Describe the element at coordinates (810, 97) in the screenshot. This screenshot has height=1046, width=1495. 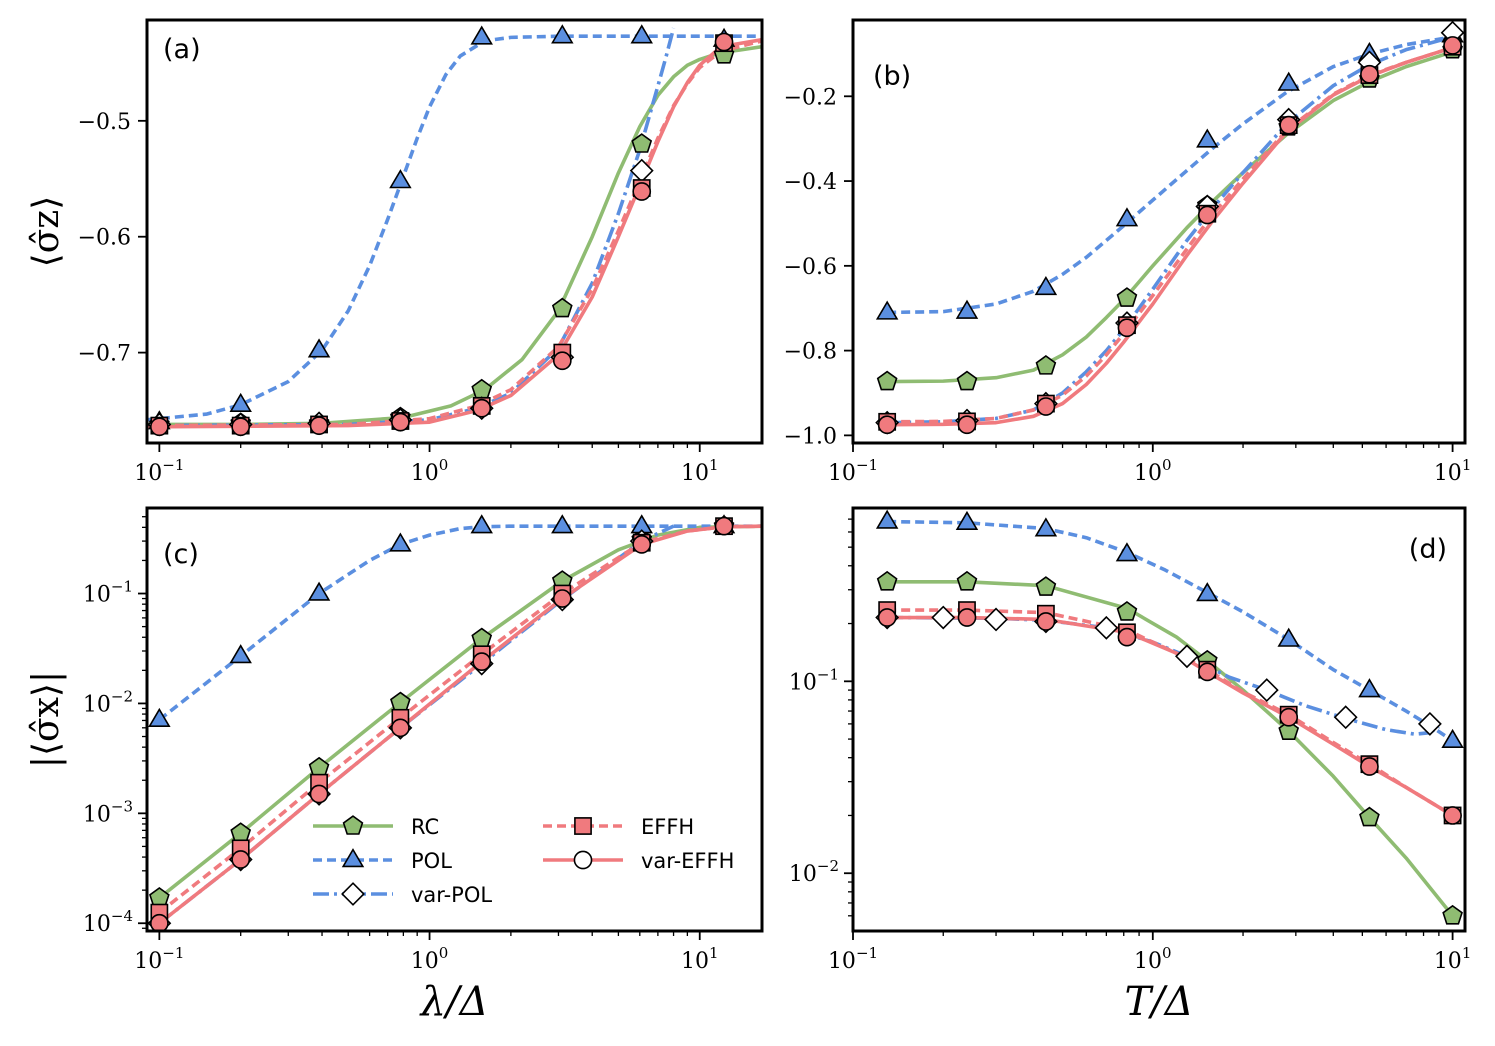
I see `y-tick-label: −0.2` at that location.